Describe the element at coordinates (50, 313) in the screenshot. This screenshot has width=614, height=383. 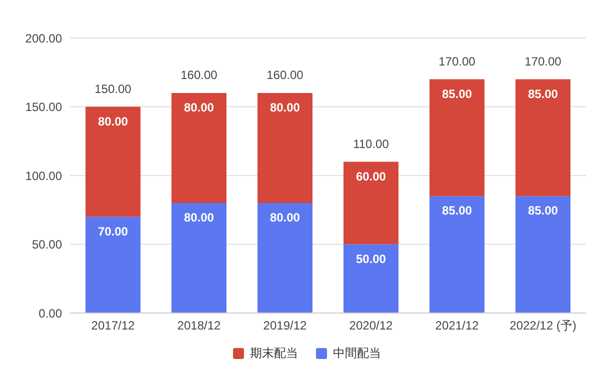
I see `y-tick-label: 0.00` at that location.